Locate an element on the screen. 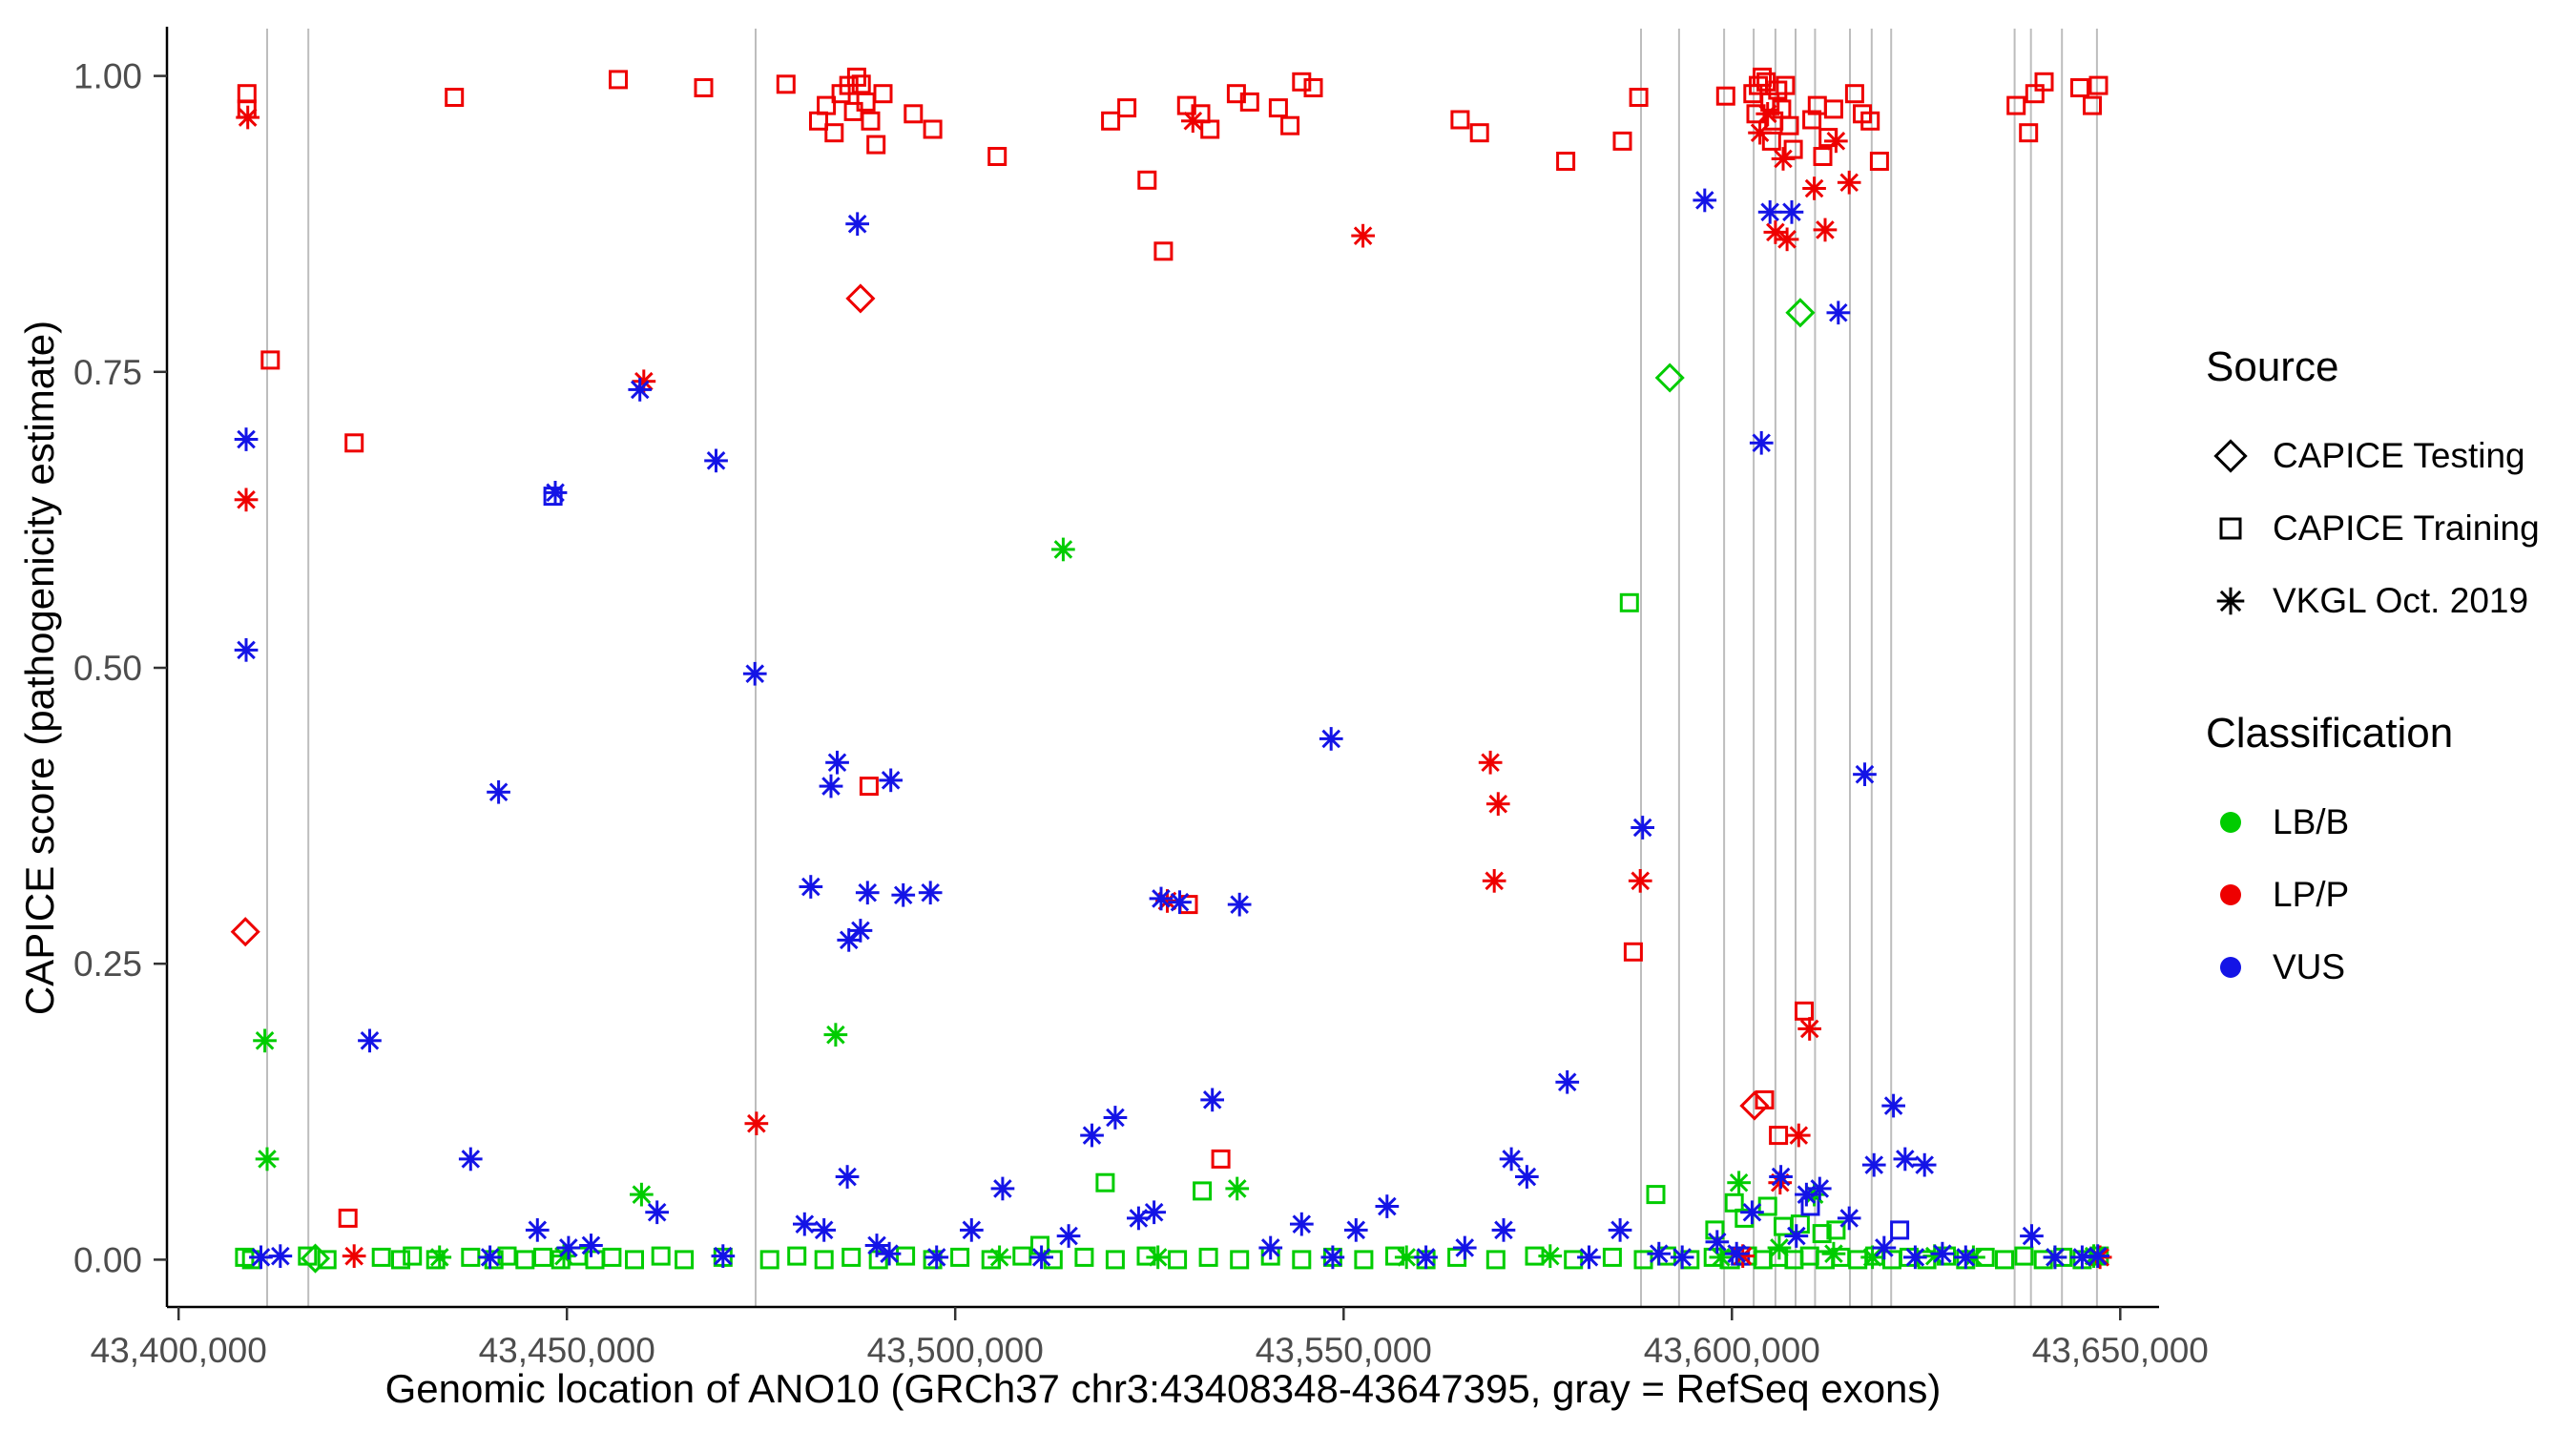 The width and height of the screenshot is (2576, 1431). legend-item-label: LP/P is located at coordinates (2311, 894).